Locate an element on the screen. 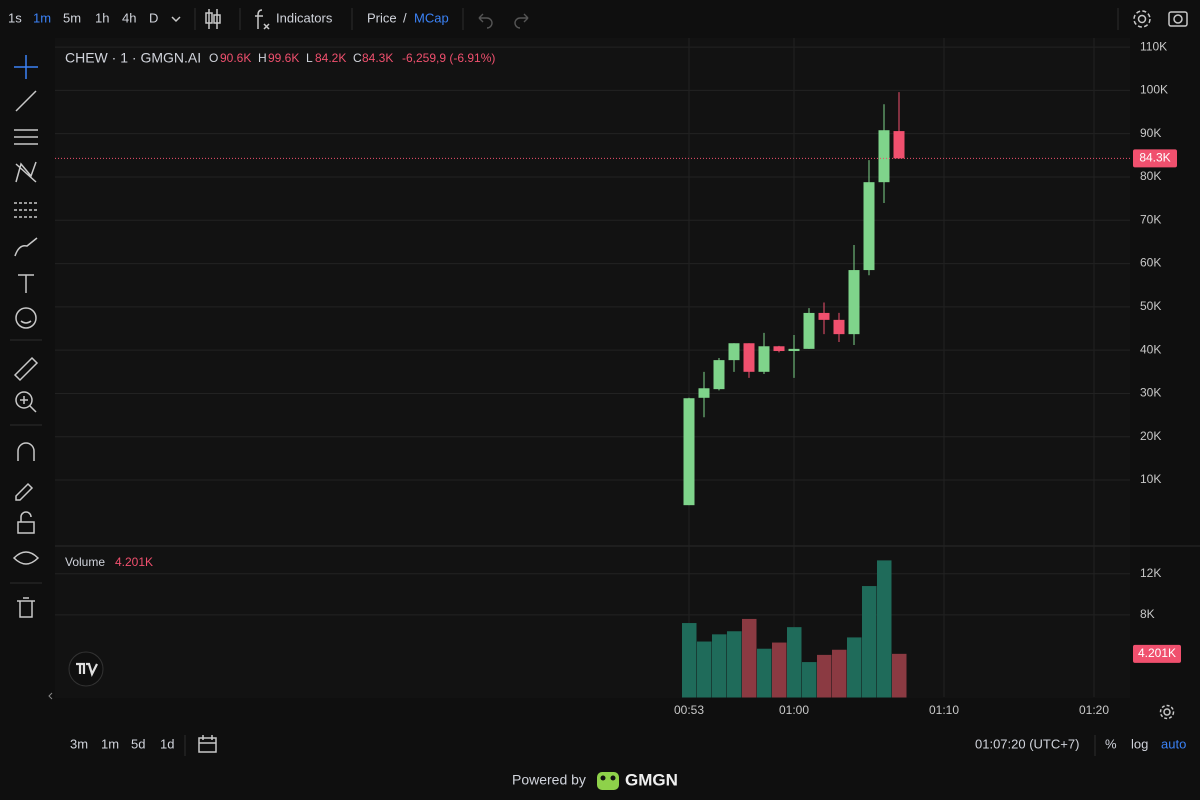  delete-tool is located at coordinates (26, 607).